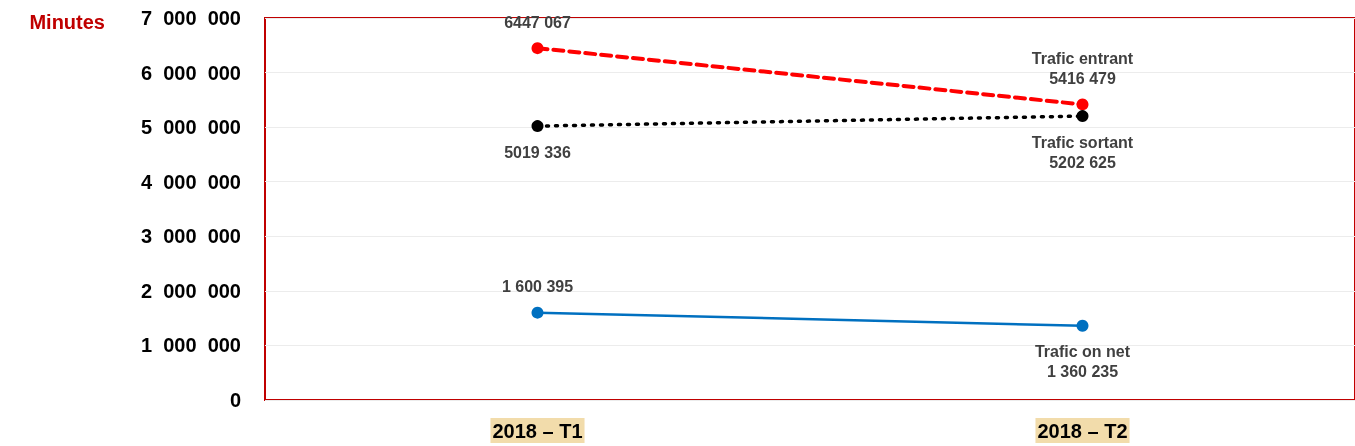 This screenshot has width=1355, height=446. What do you see at coordinates (190, 18) in the screenshot?
I see `y-tick-label: 7 000 000` at bounding box center [190, 18].